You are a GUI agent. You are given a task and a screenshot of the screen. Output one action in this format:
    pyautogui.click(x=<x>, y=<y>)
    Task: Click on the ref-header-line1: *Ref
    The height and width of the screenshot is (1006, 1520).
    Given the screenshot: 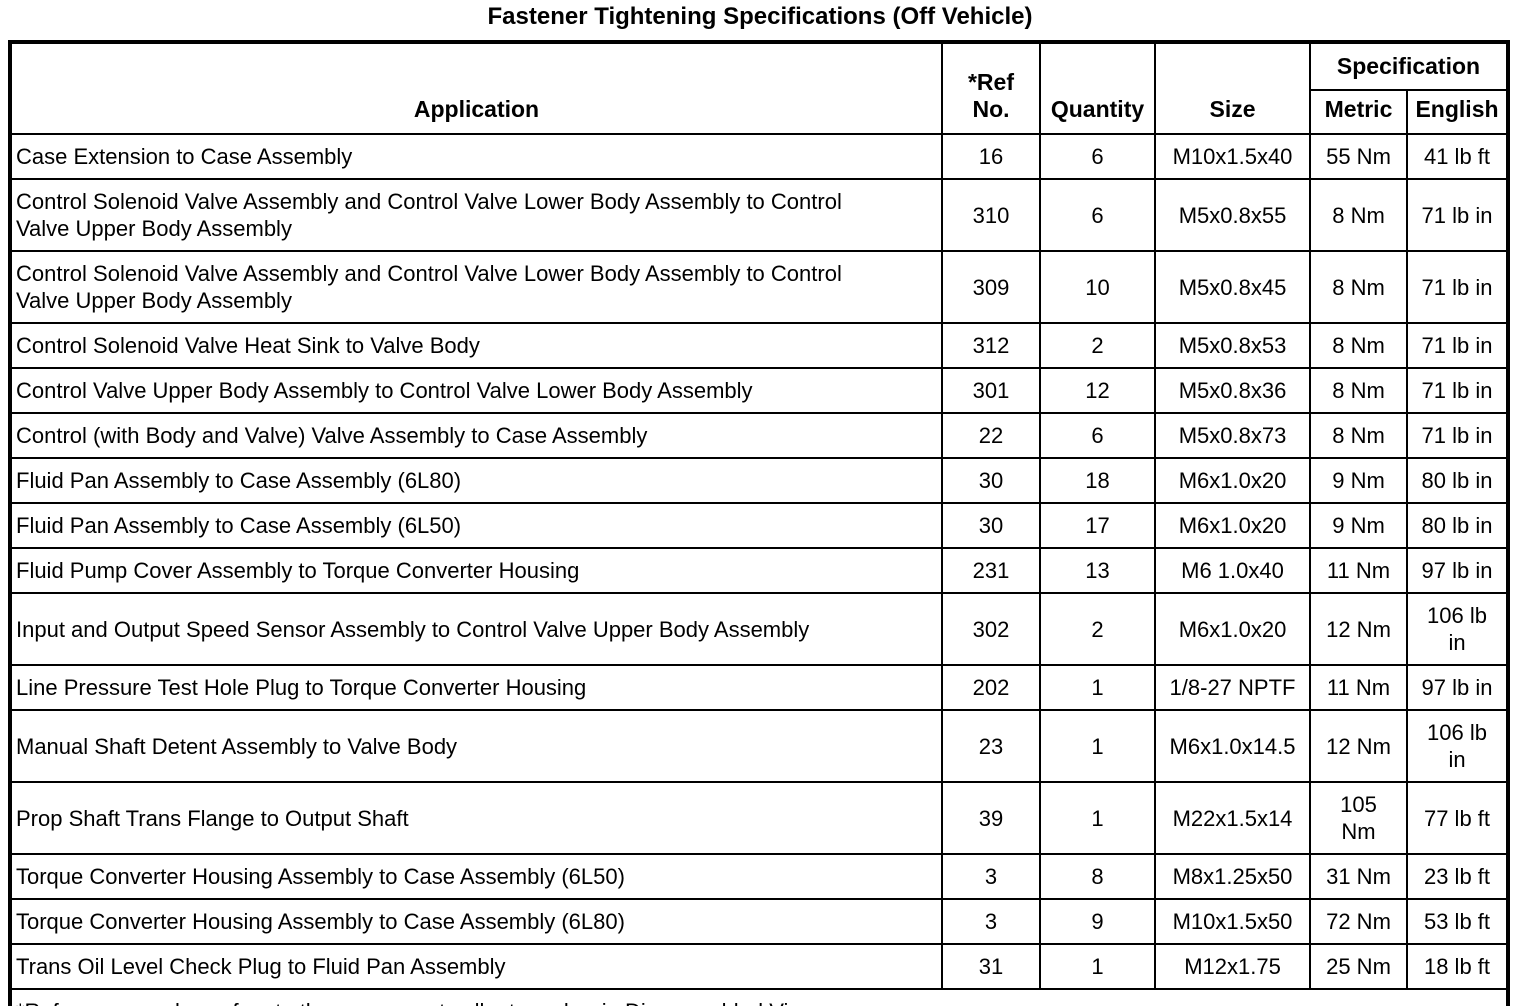 What is the action you would take?
    pyautogui.click(x=990, y=82)
    